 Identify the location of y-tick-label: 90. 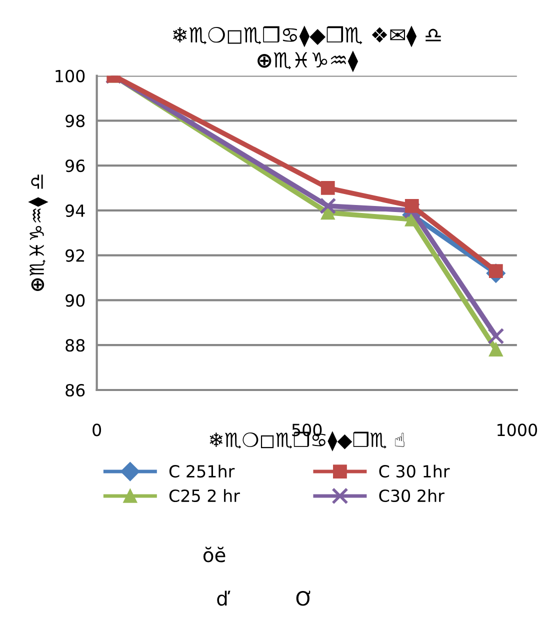
(75, 300).